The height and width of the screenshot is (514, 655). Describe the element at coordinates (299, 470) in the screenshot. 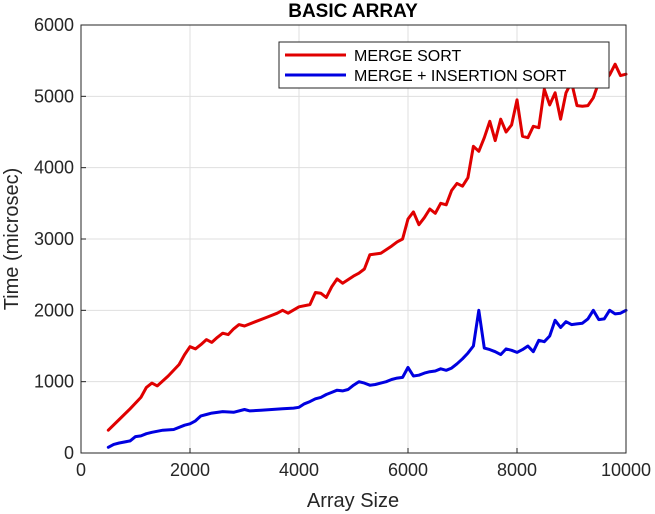

I see `x-tick-label: 4000` at that location.